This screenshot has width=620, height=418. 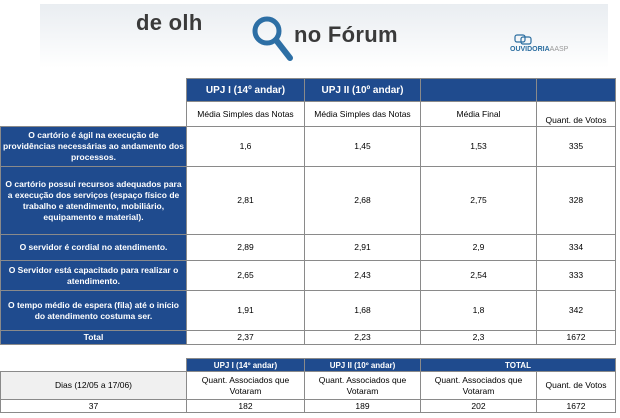 I want to click on value-cell: 2,89, so click(x=245, y=247).